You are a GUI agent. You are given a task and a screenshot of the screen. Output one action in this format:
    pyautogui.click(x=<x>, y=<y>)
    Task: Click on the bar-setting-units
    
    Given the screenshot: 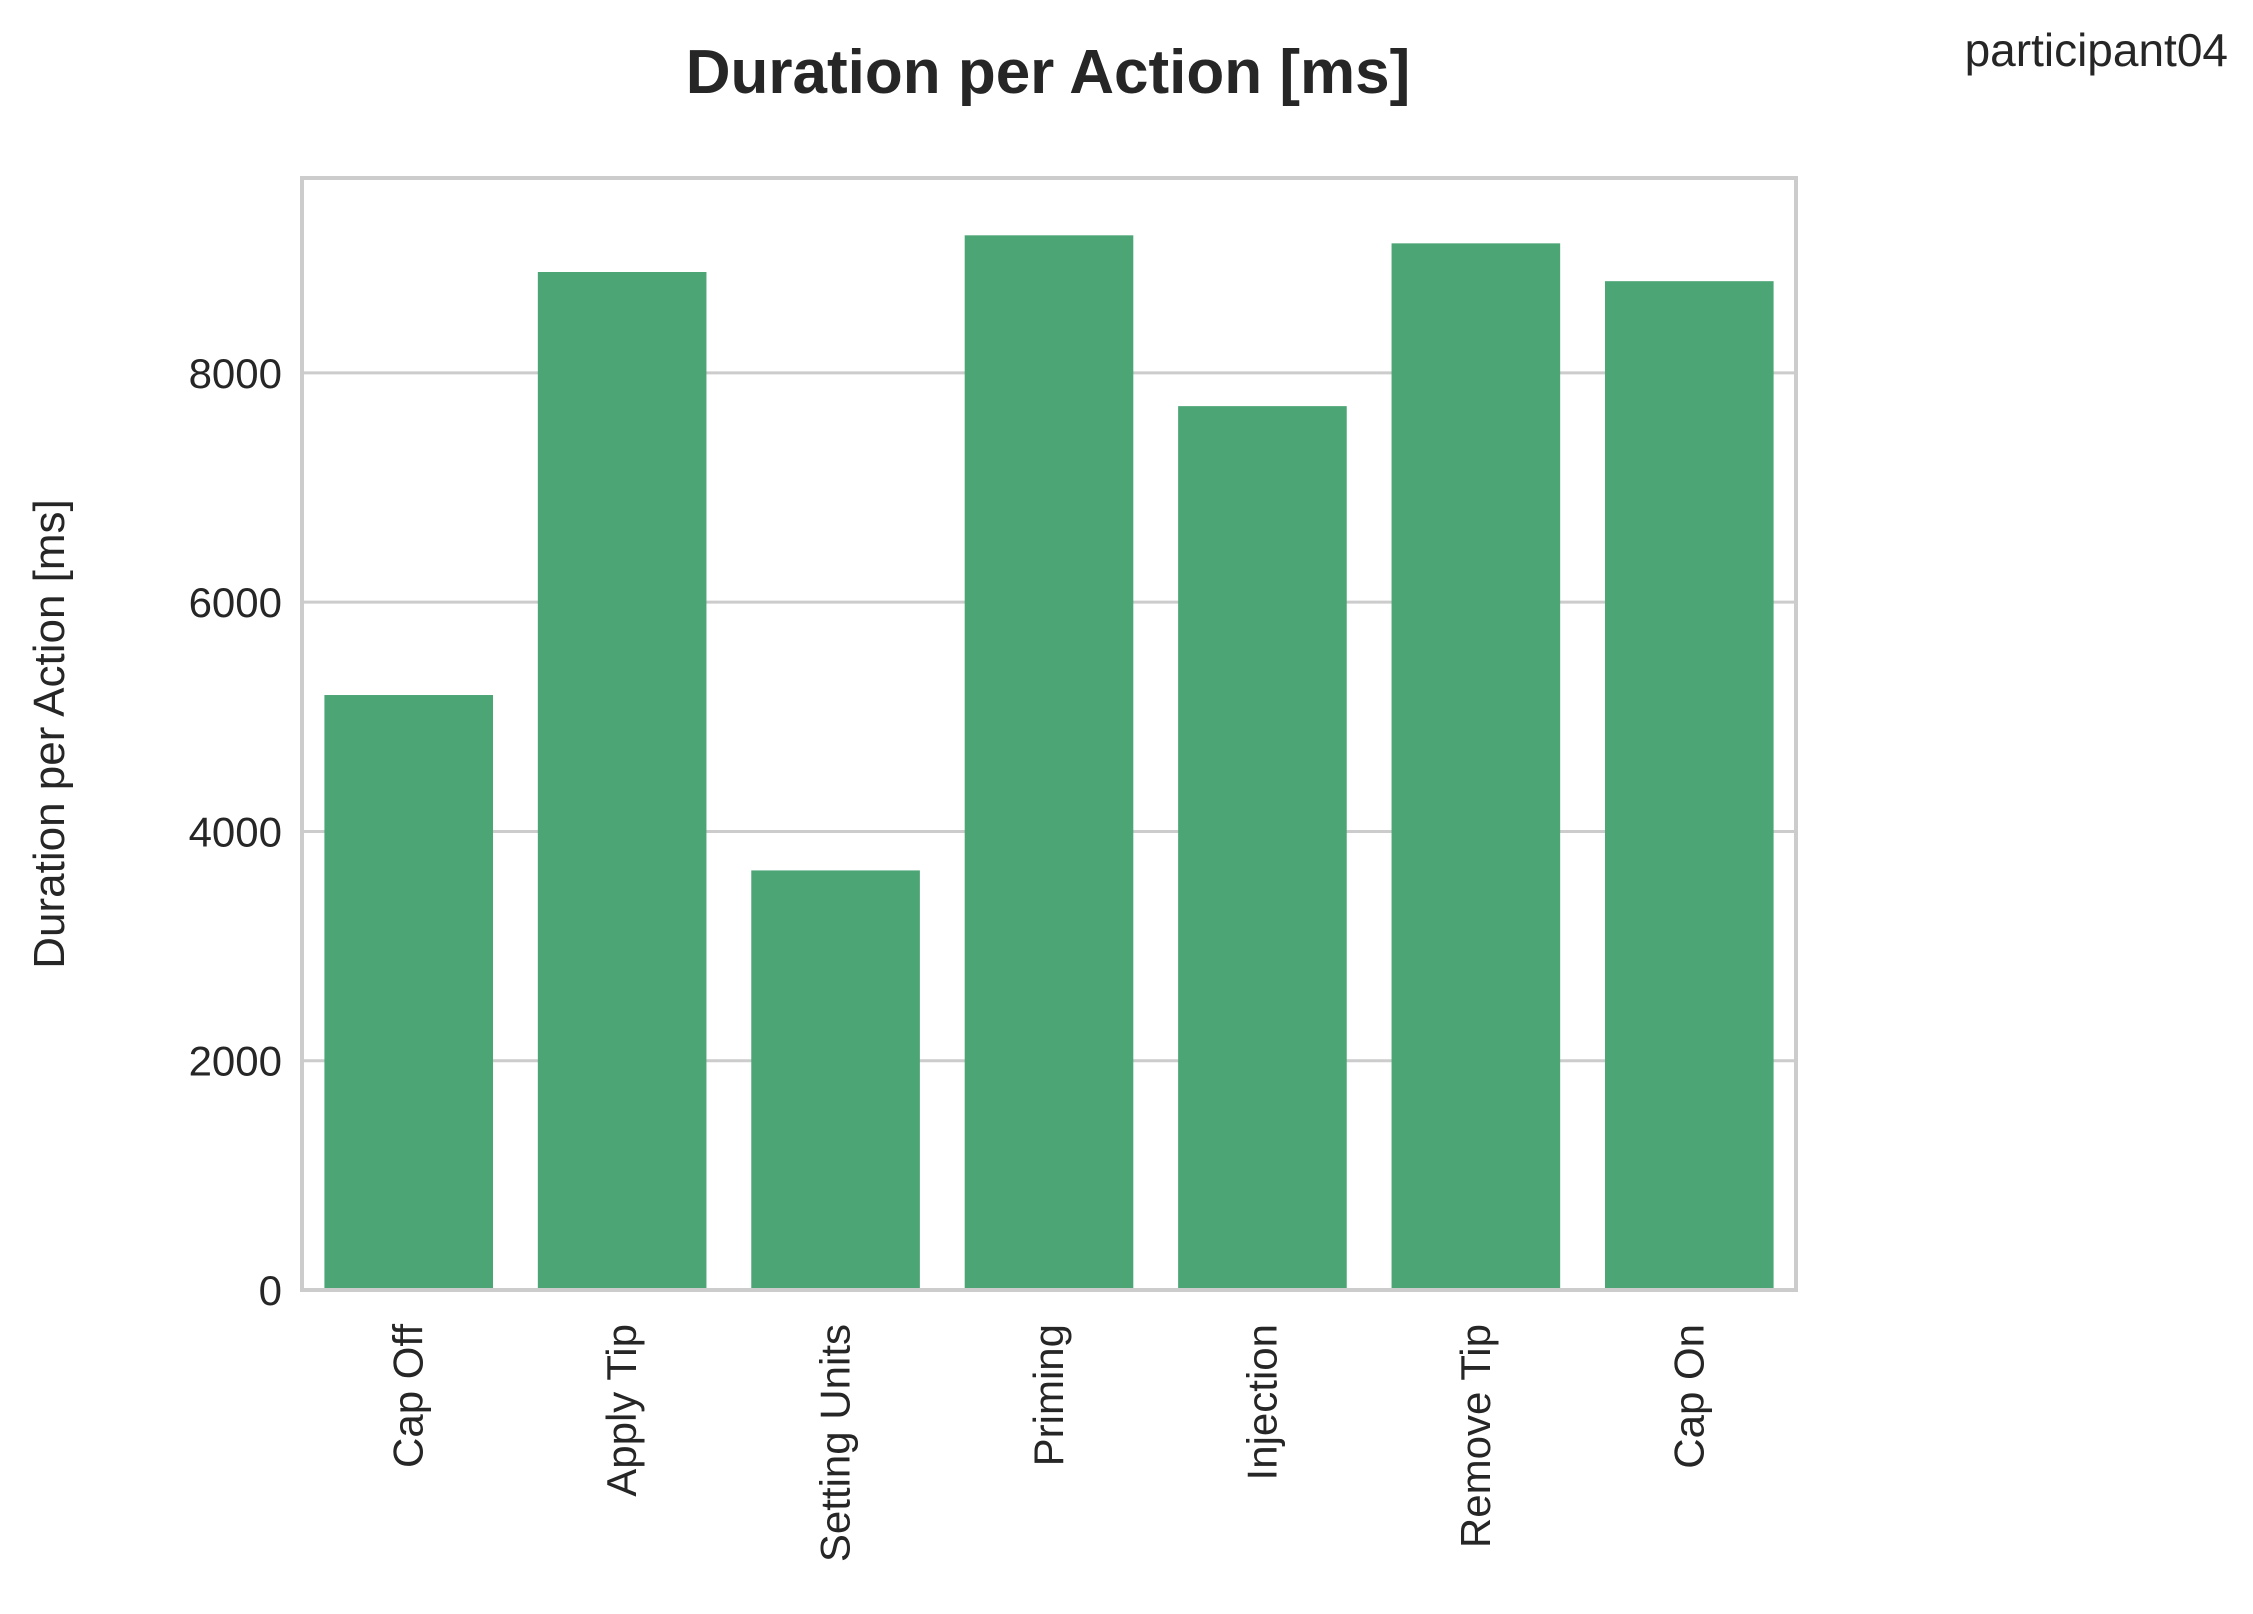 What is the action you would take?
    pyautogui.click(x=835, y=1080)
    